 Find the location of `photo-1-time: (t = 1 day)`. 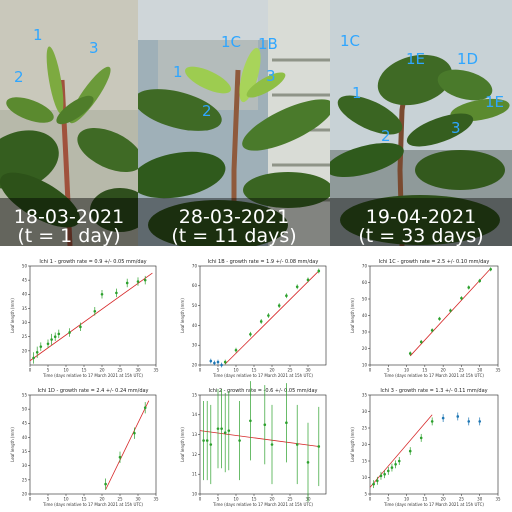

photo-1-time: (t = 1 day) is located at coordinates (68, 235).